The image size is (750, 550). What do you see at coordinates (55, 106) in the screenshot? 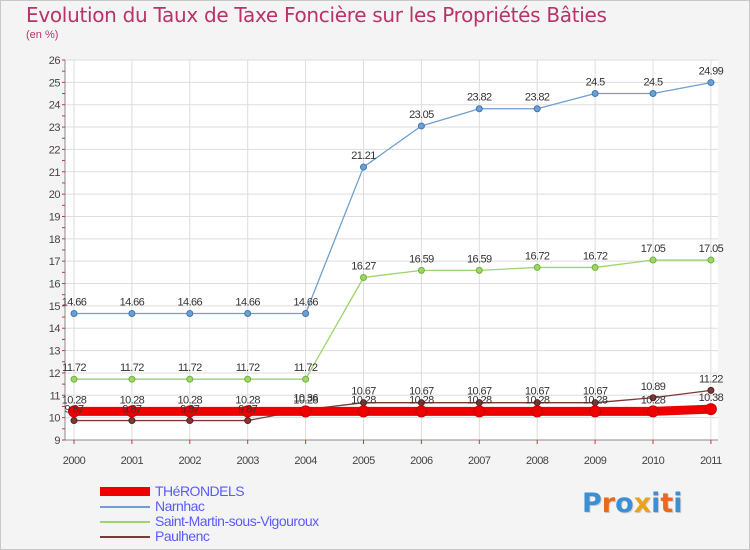
I see `y-tick-label: 24` at bounding box center [55, 106].